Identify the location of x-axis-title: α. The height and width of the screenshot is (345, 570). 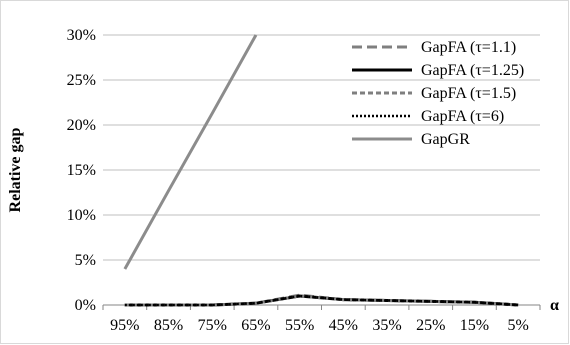
(554, 305).